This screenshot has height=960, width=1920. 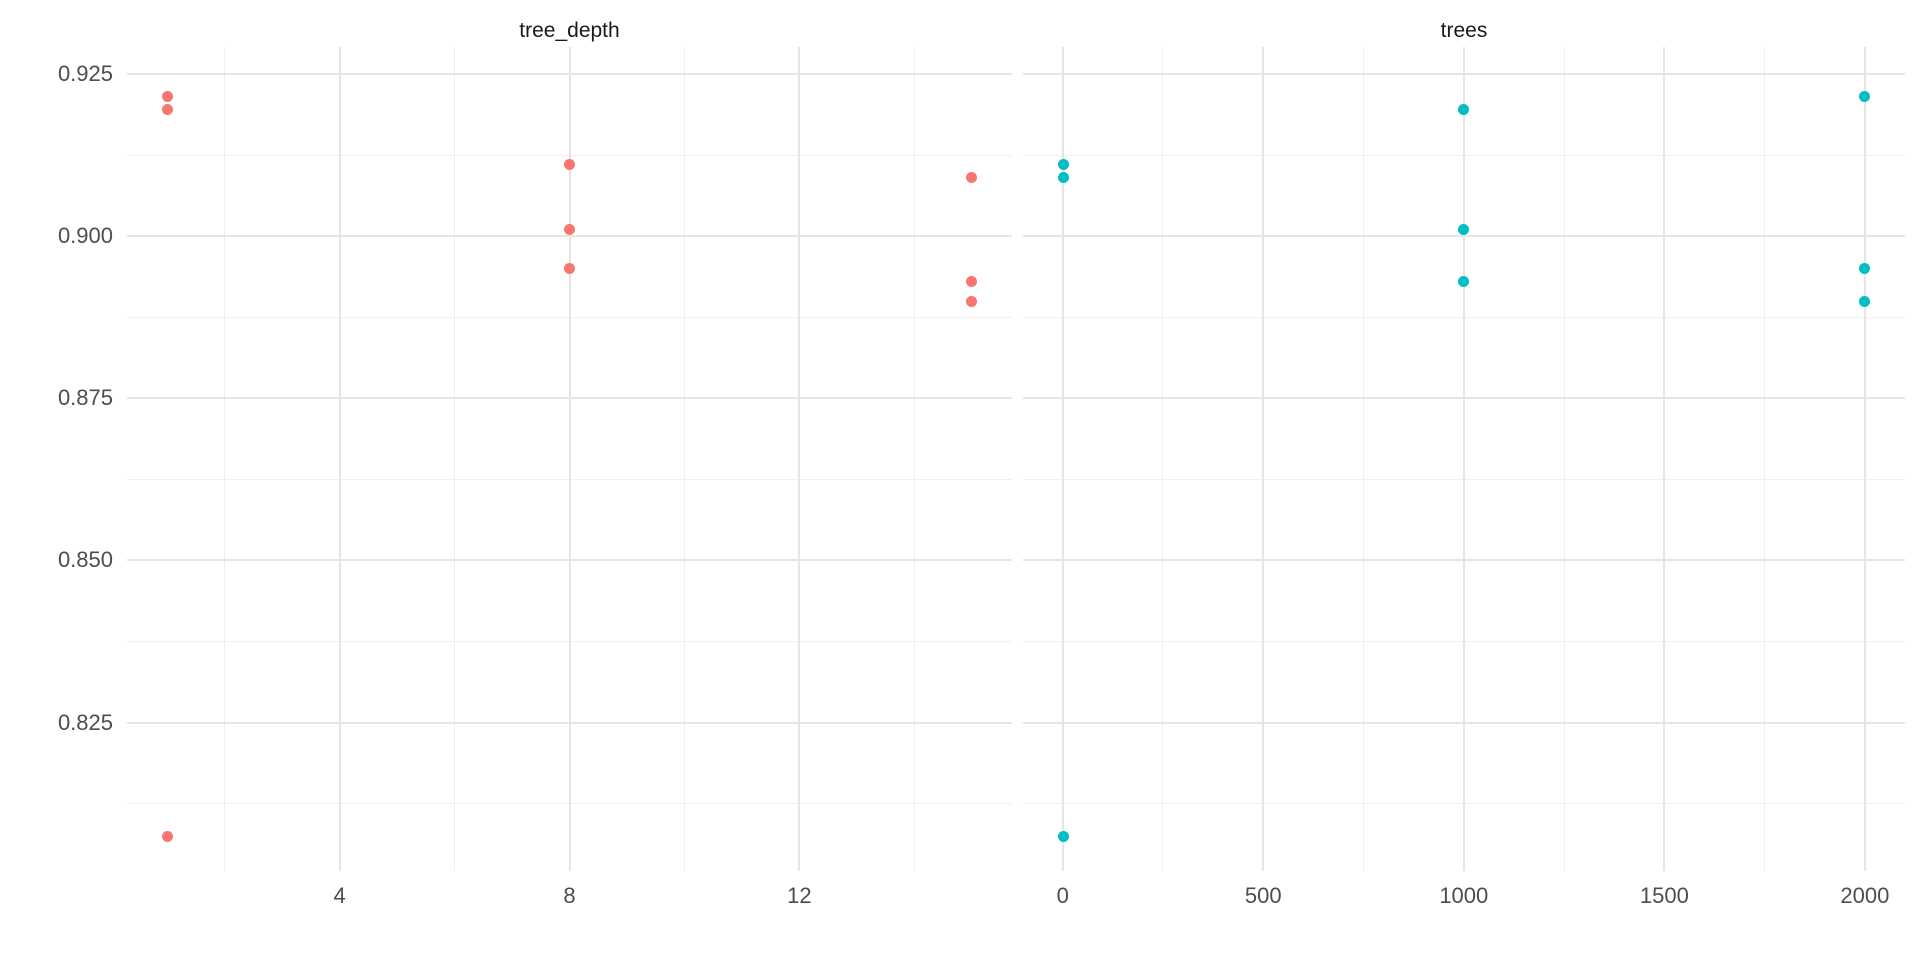 What do you see at coordinates (85, 398) in the screenshot?
I see `y-axis-tick-label: 0.875` at bounding box center [85, 398].